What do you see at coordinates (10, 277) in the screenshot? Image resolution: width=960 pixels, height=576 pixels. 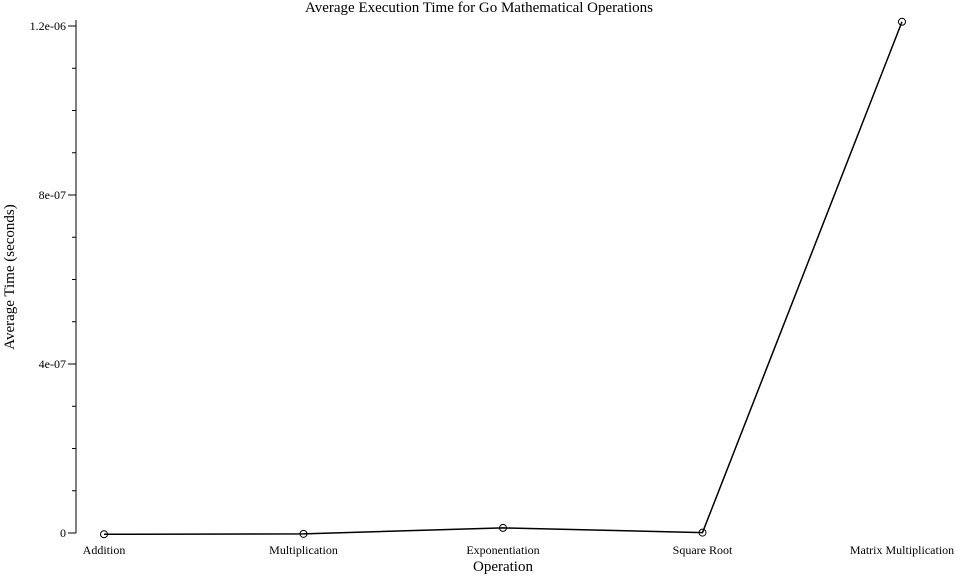 I see `y-axis-label: Average Time (seconds)` at bounding box center [10, 277].